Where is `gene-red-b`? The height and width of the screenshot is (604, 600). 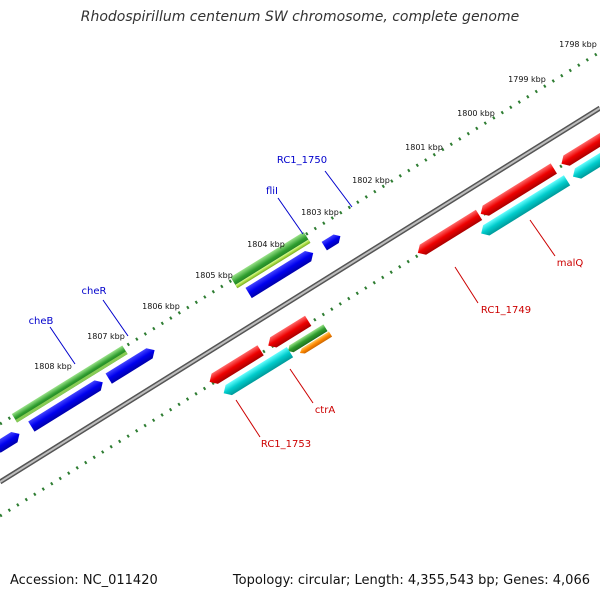
gene-red-b is located at coordinates (517, 191).